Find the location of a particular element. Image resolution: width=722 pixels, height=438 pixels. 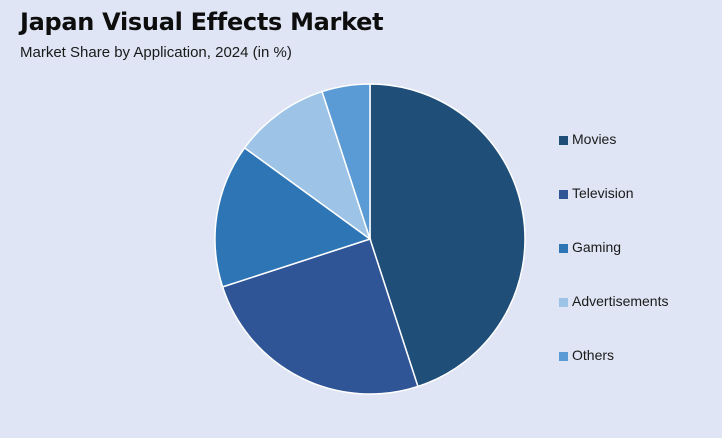

legend-item-advertisements: Advertisements is located at coordinates (613, 320).